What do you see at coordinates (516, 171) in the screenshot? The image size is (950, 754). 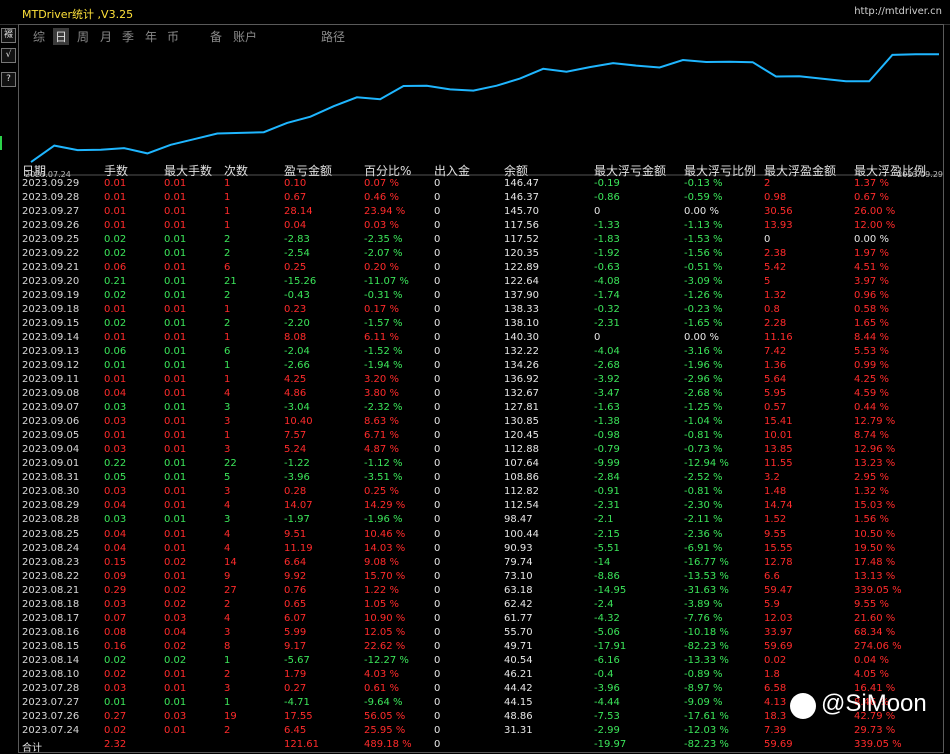 I see `header-balance: 余额` at bounding box center [516, 171].